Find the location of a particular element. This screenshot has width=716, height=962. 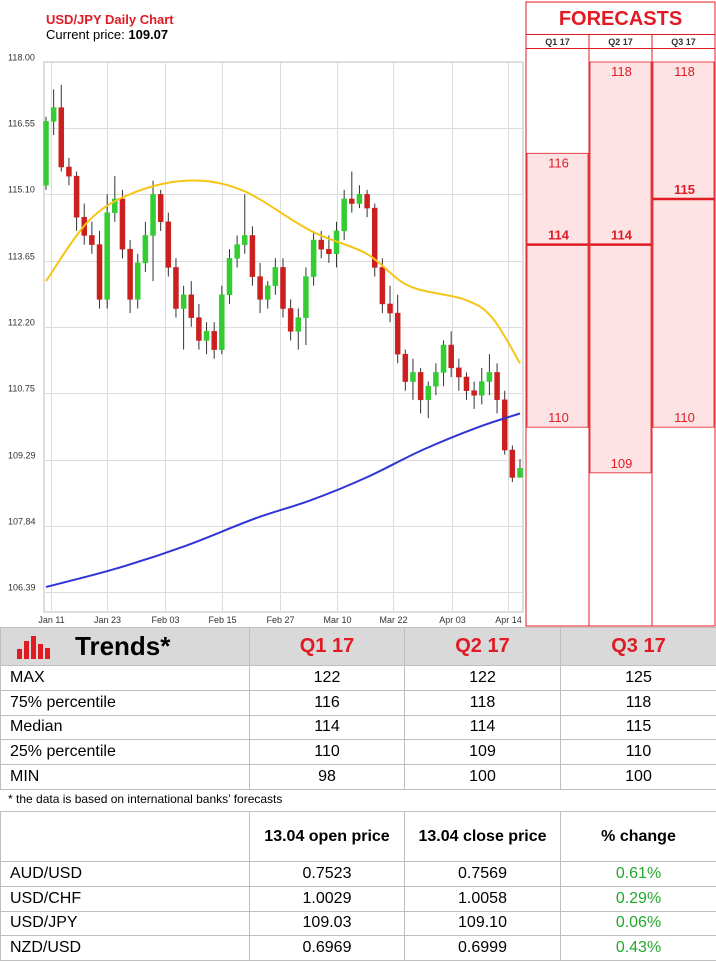

fx-close: 0.7569 is located at coordinates (482, 874).